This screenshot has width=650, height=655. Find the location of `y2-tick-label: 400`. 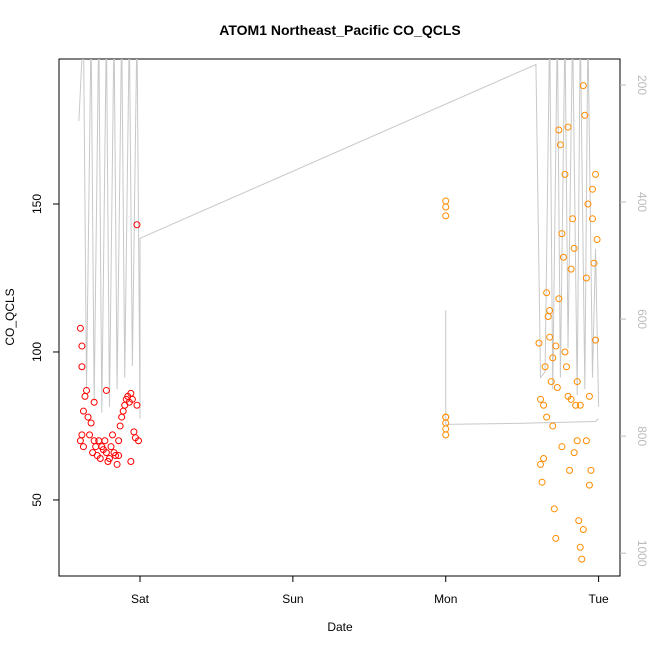

y2-tick-label: 400 is located at coordinates (642, 202).